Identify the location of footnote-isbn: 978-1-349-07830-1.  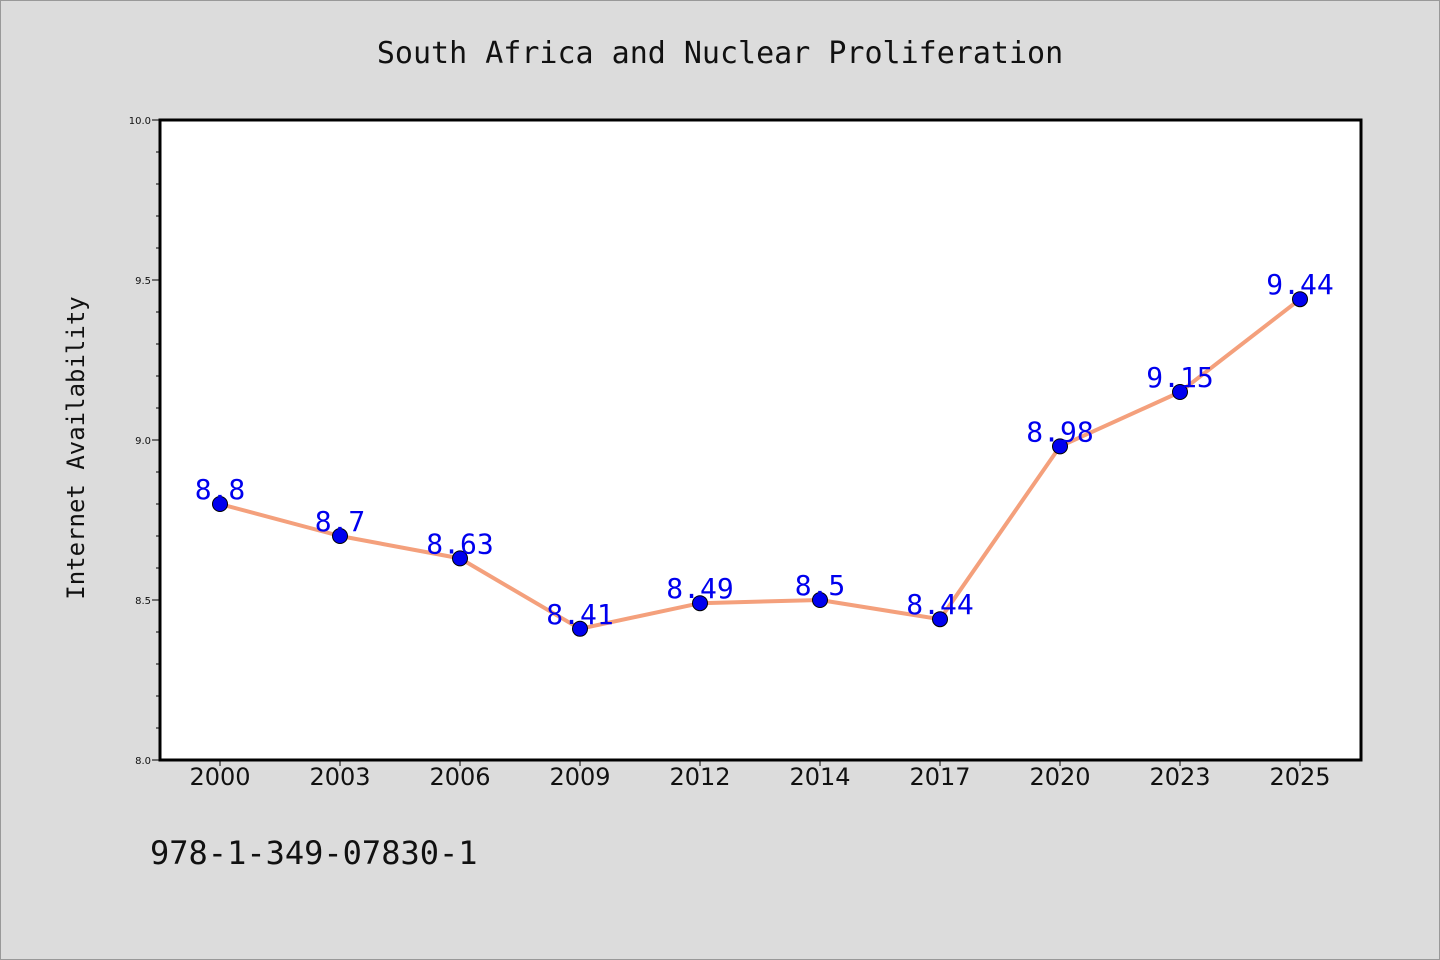
(314, 853).